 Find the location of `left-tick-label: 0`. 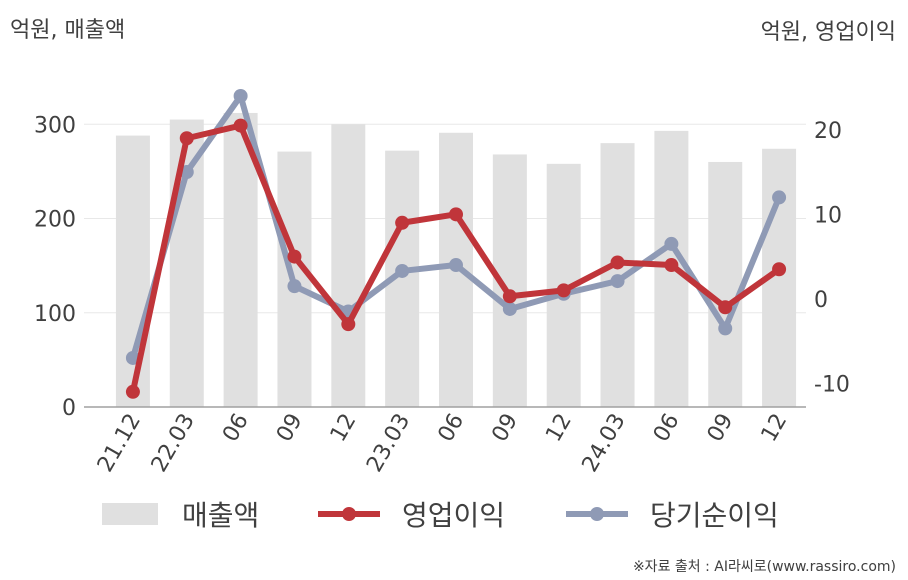

left-tick-label: 0 is located at coordinates (69, 408).